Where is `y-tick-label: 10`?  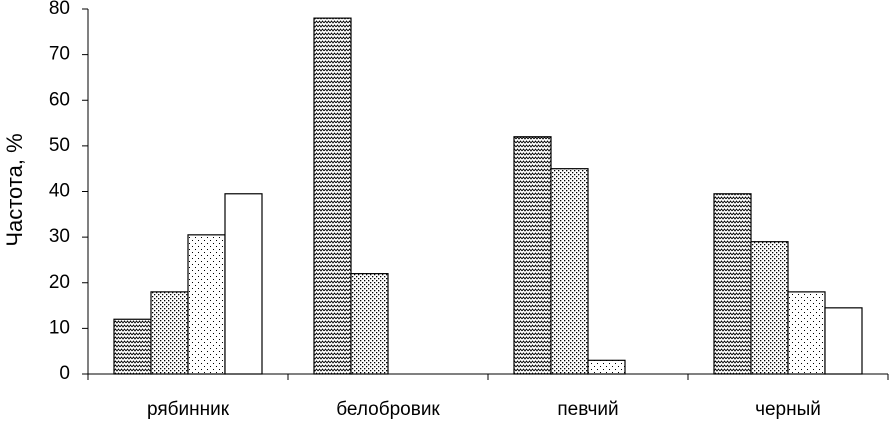 y-tick-label: 10 is located at coordinates (59, 327).